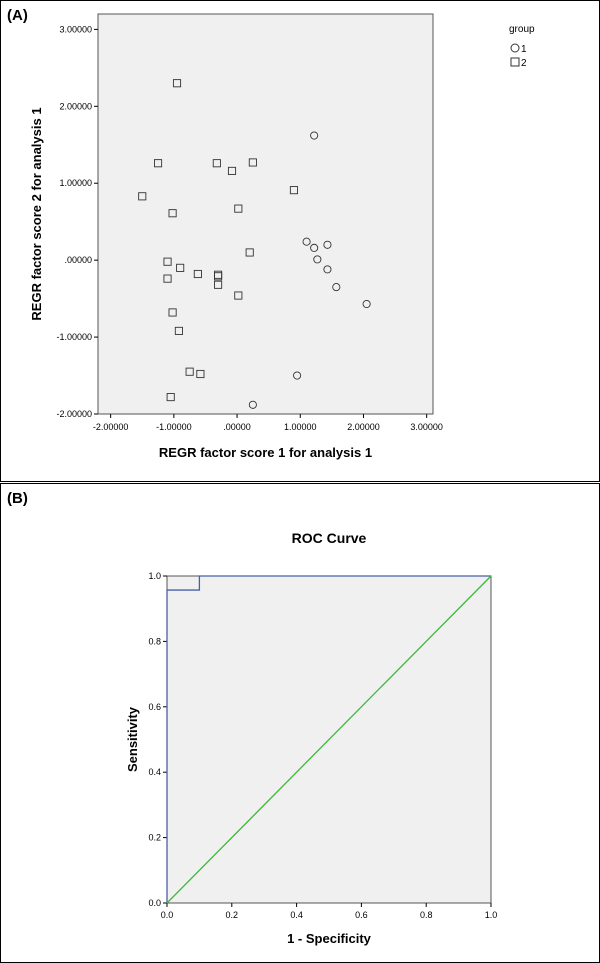 This screenshot has width=600, height=963. I want to click on x-tick-label: 1.00000, so click(300, 427).